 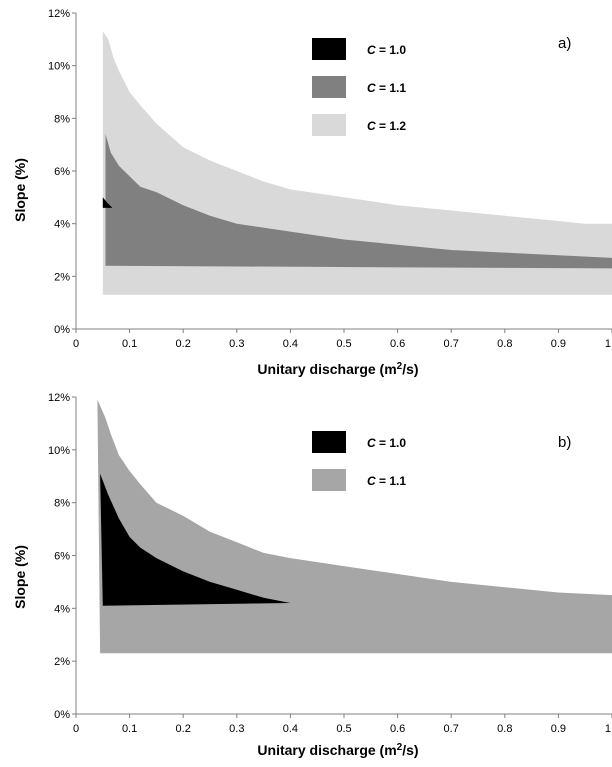 What do you see at coordinates (386, 126) in the screenshot?
I see `legend-label: C = 1.2` at bounding box center [386, 126].